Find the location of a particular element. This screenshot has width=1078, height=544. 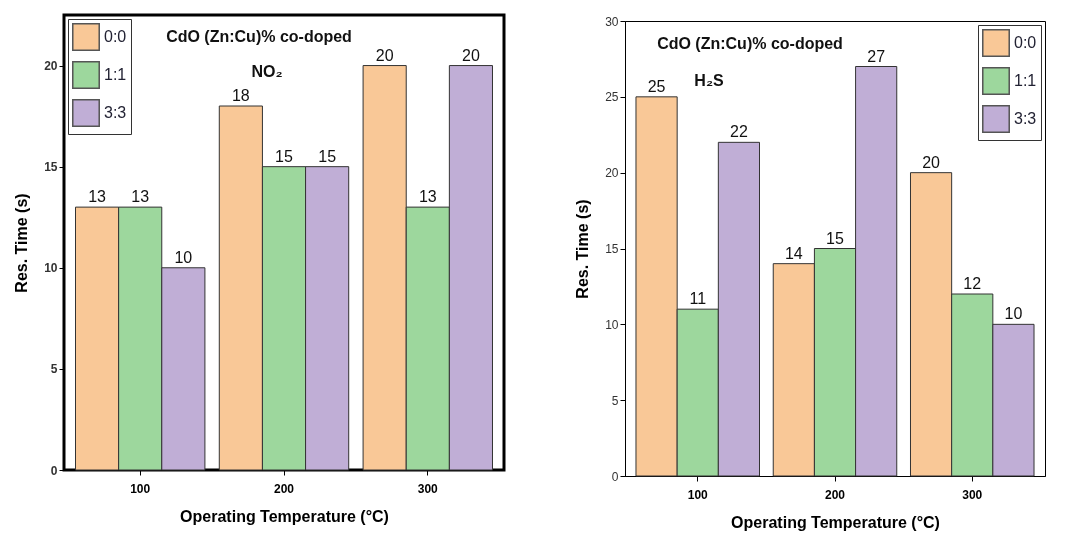

data-label: 27 is located at coordinates (876, 56).